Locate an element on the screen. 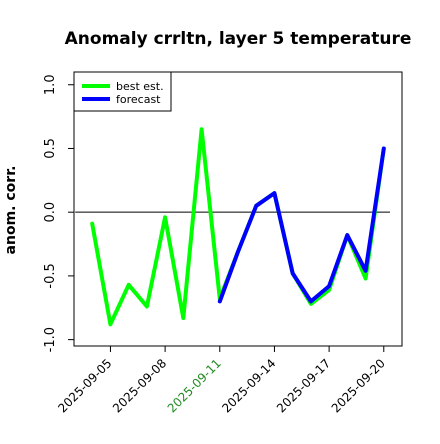 This screenshot has height=444, width=440. legend: best est.forecast is located at coordinates (122, 91).